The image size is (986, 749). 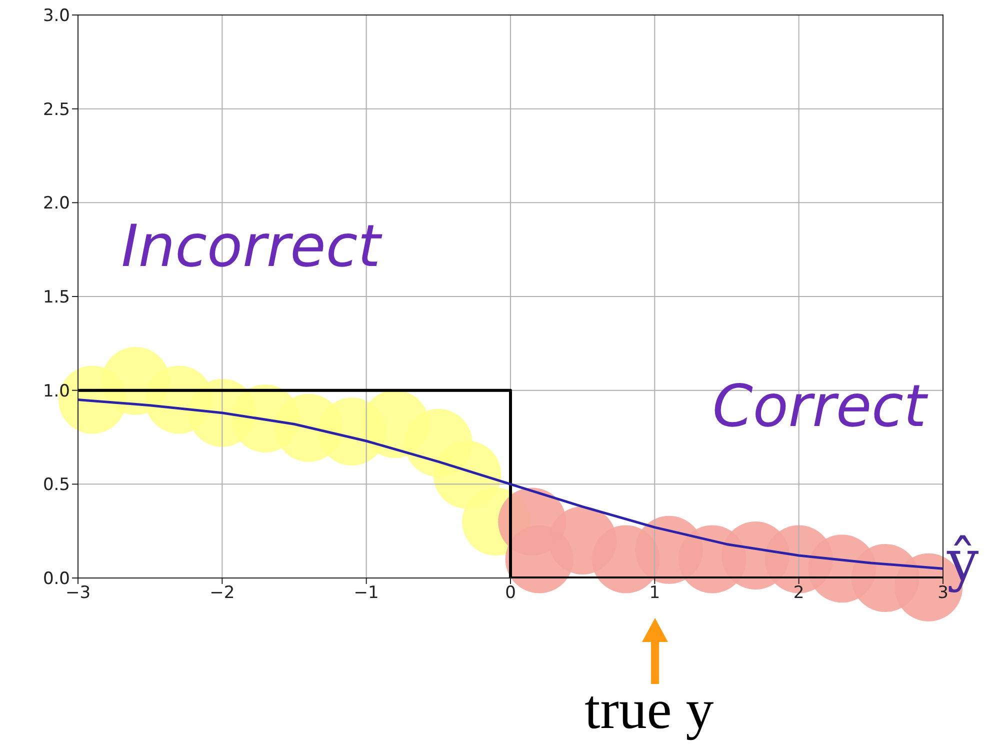 What do you see at coordinates (963, 561) in the screenshot?
I see `series-label: ŷ` at bounding box center [963, 561].